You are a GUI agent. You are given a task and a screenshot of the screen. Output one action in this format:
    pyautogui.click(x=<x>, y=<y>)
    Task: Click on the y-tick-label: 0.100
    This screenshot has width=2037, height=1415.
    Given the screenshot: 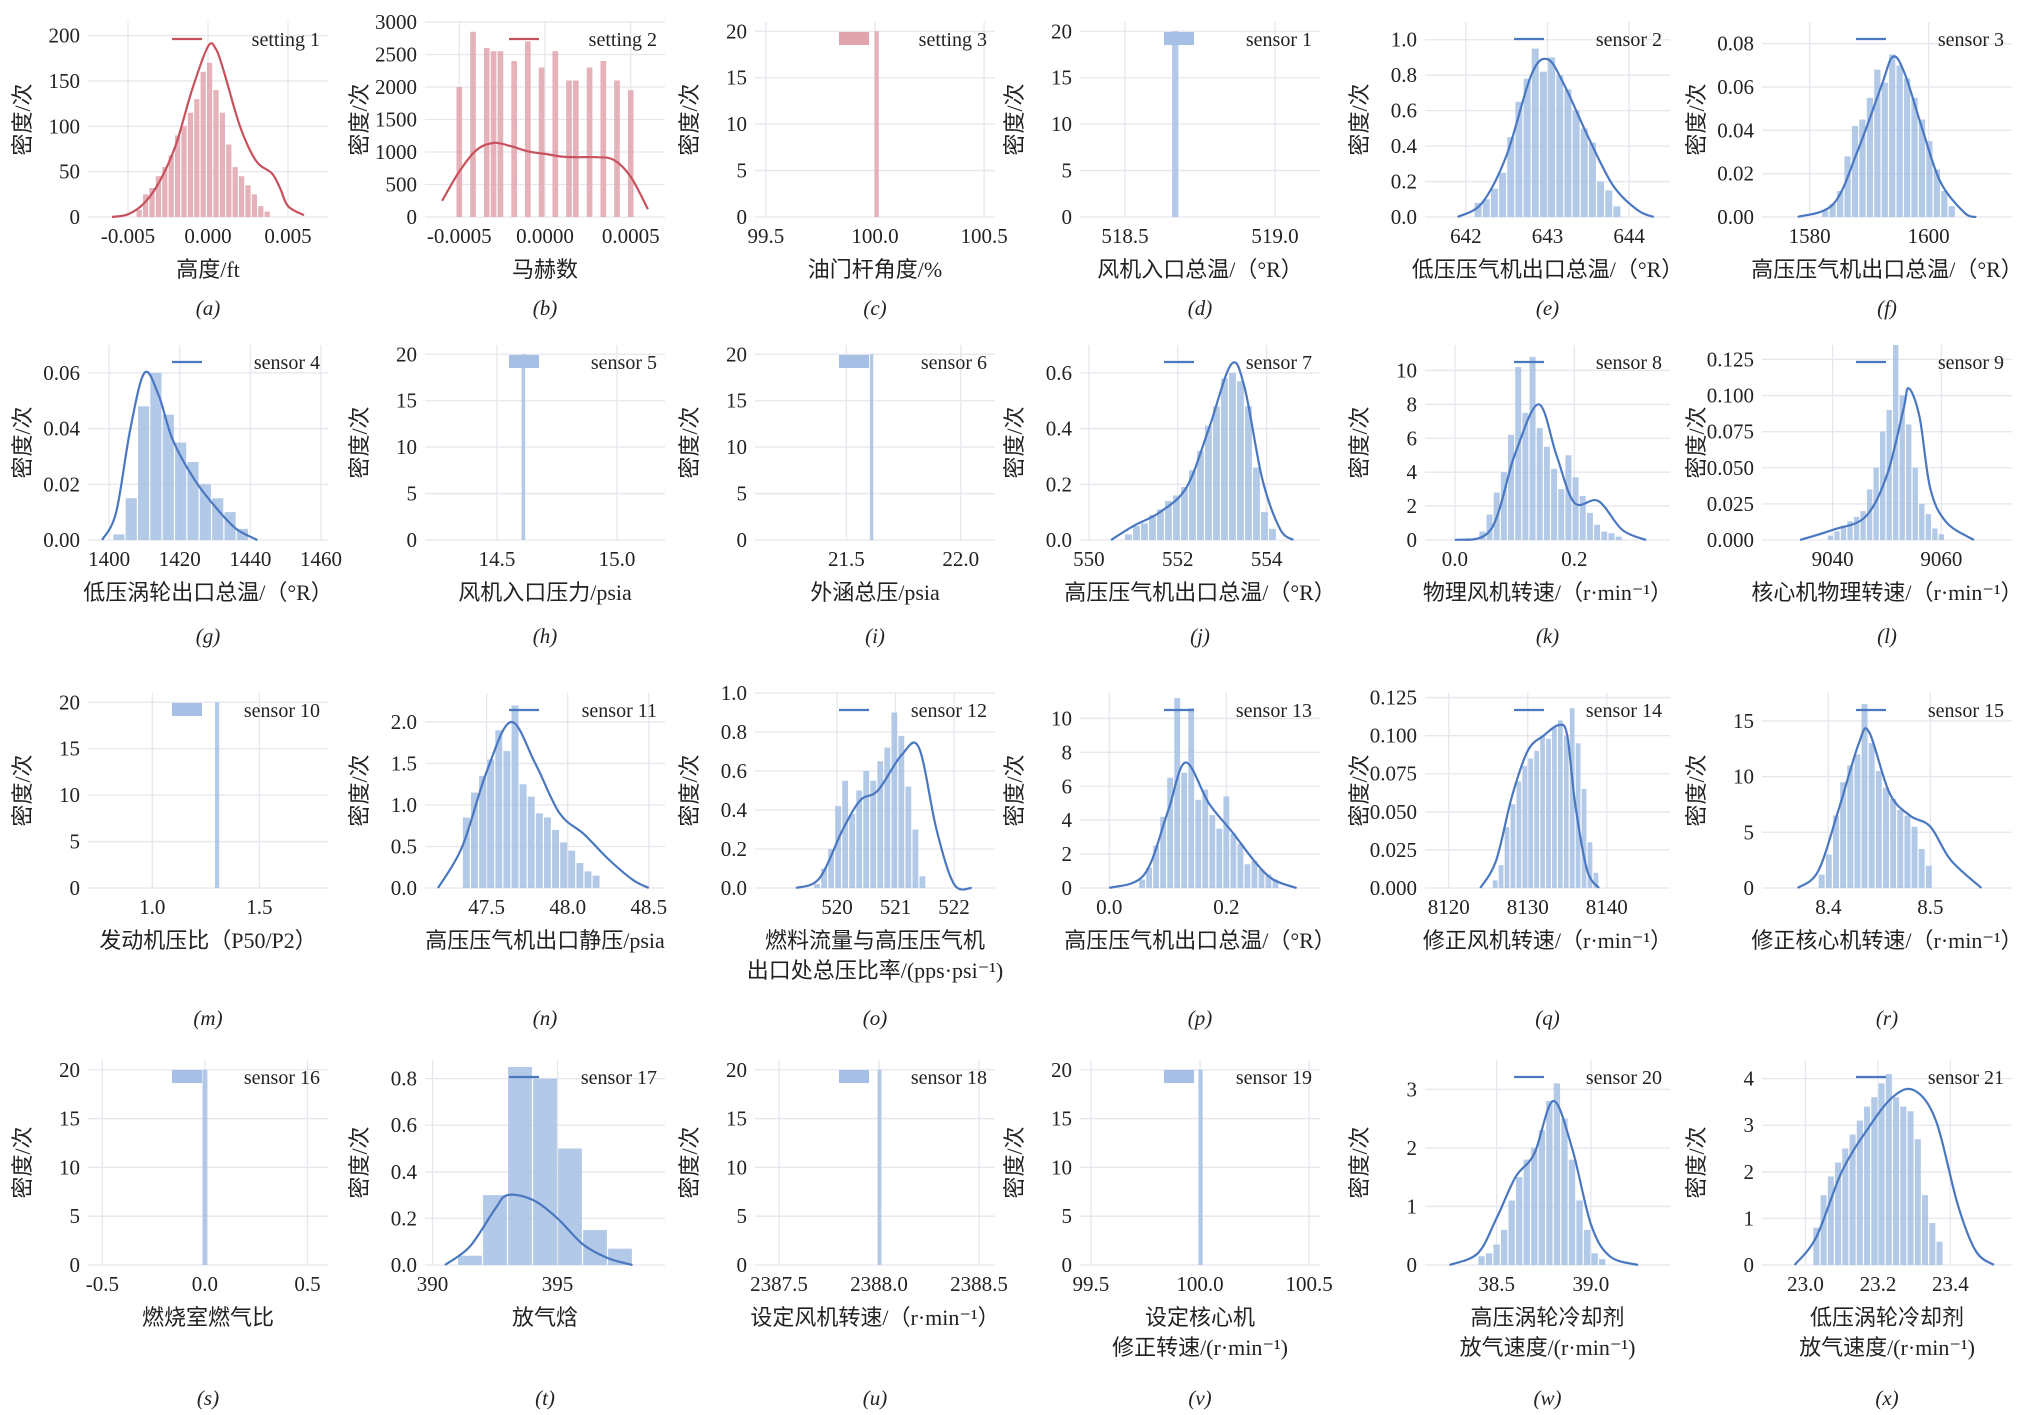 What is the action you would take?
    pyautogui.click(x=1730, y=396)
    